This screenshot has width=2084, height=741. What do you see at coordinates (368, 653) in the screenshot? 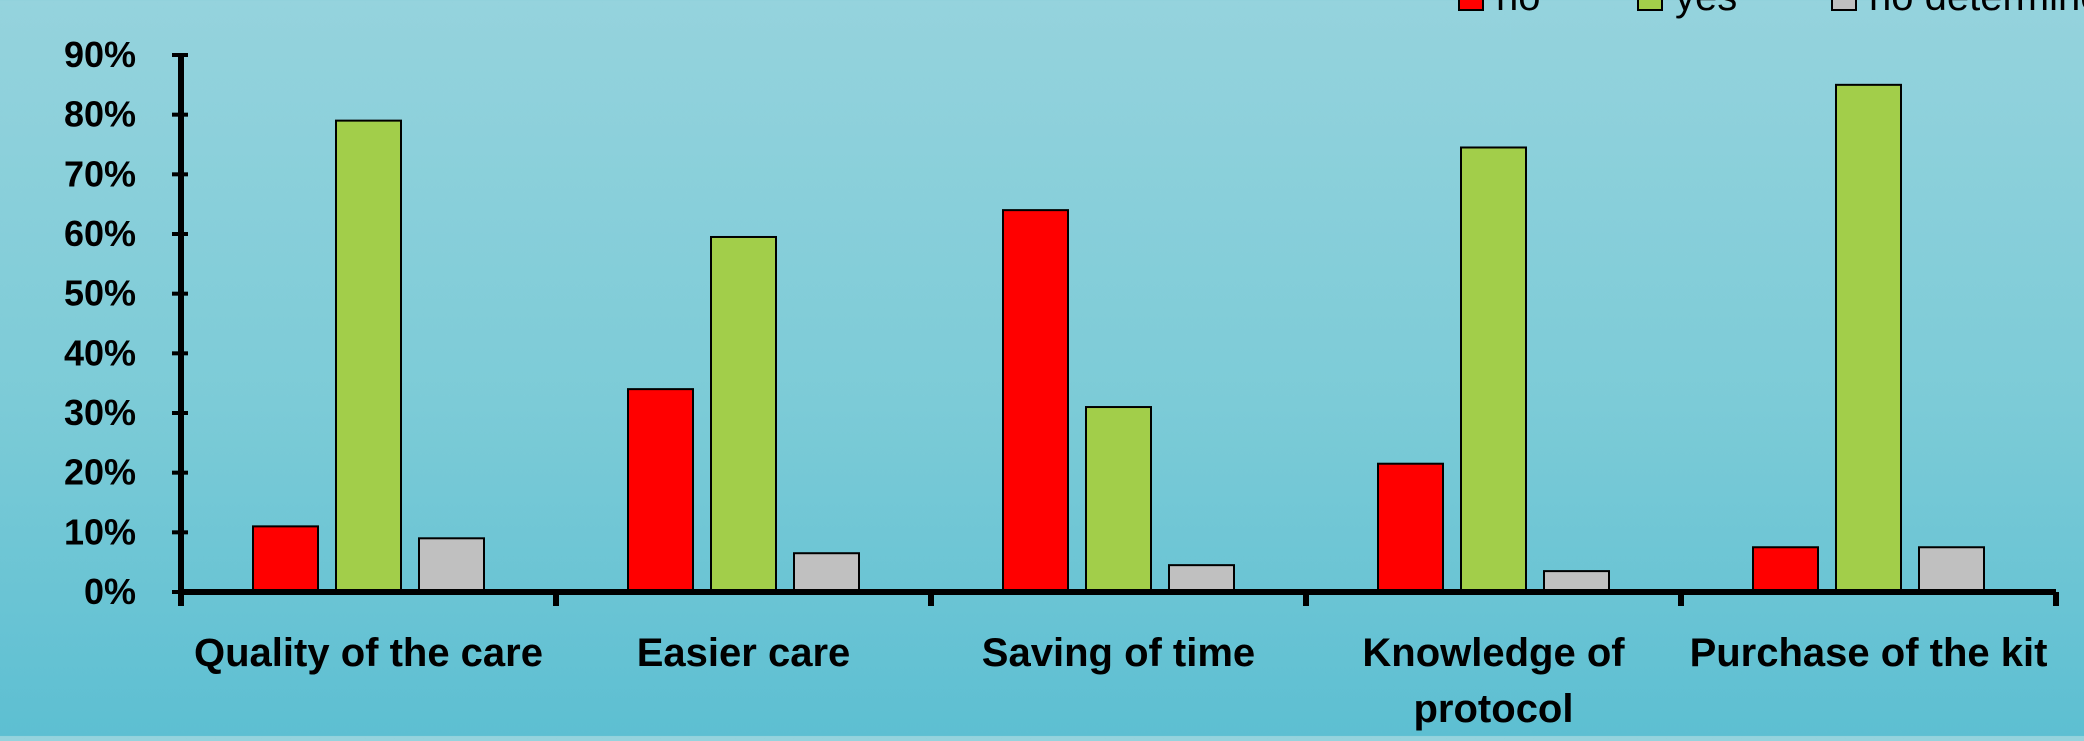
I see `x-tick-label: Quality of the care` at bounding box center [368, 653].